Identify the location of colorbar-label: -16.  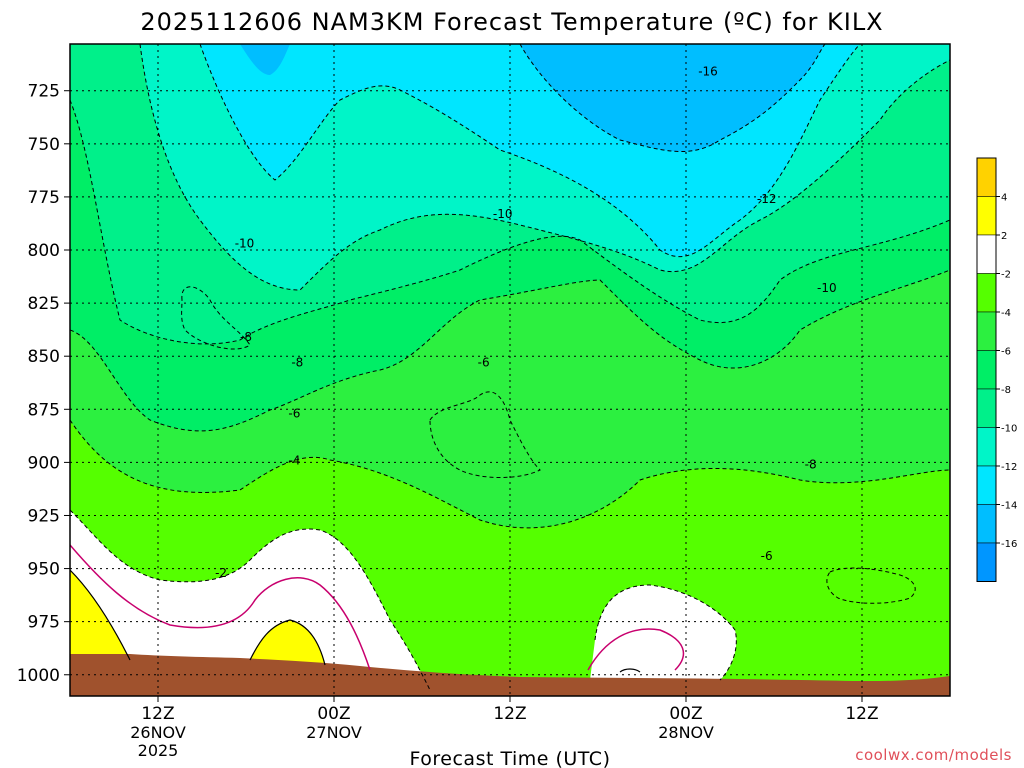
(1009, 544).